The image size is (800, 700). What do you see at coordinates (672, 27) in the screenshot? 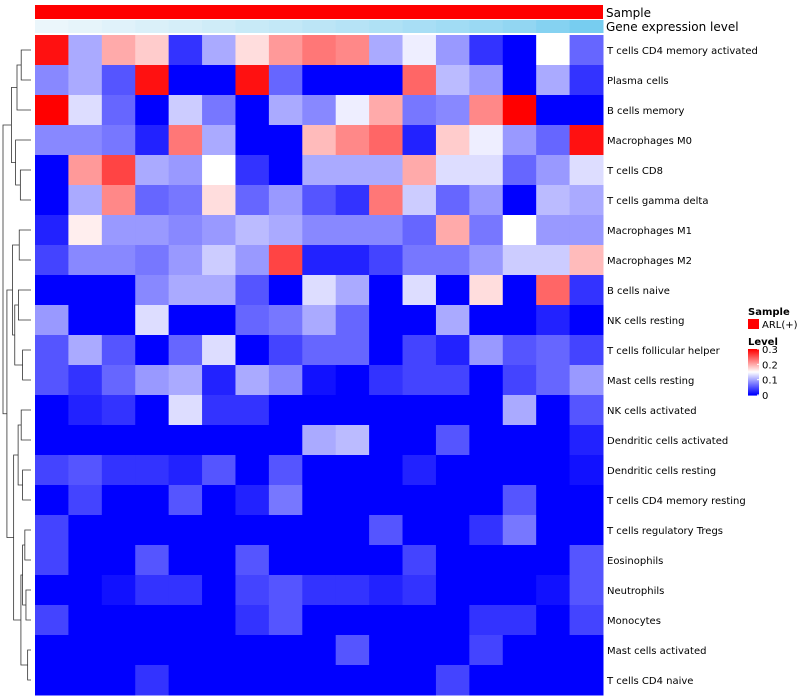
I see `gene-expression-annotation-label: Gene expression level` at bounding box center [672, 27].